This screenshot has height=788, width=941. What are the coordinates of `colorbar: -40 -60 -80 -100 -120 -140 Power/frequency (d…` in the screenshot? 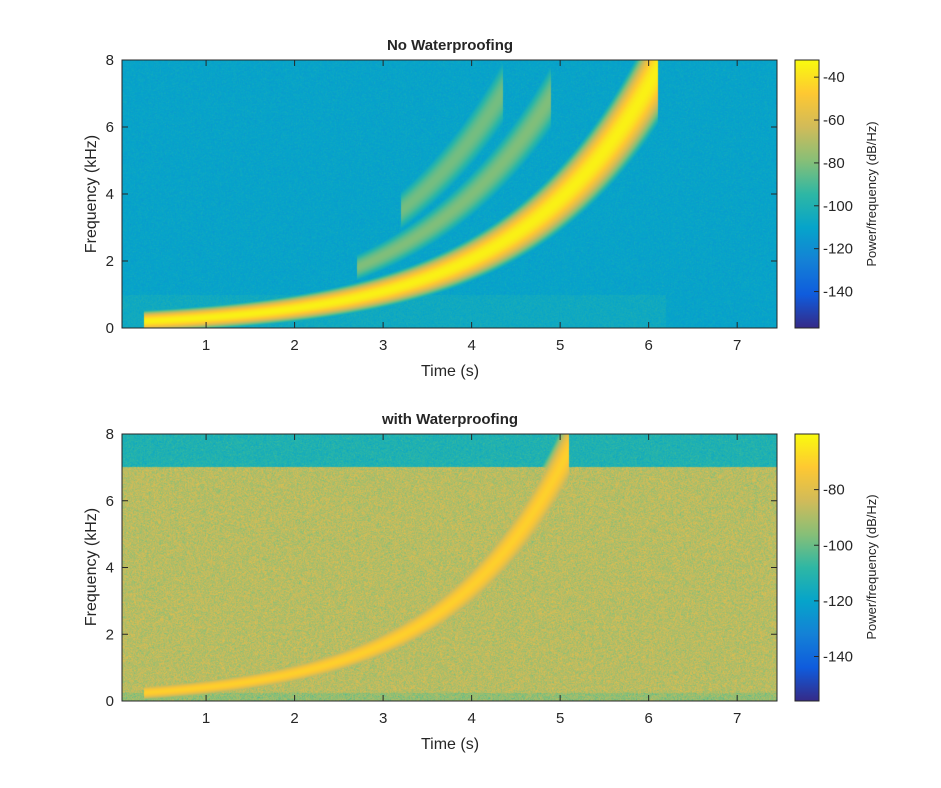 It's located at (836, 194).